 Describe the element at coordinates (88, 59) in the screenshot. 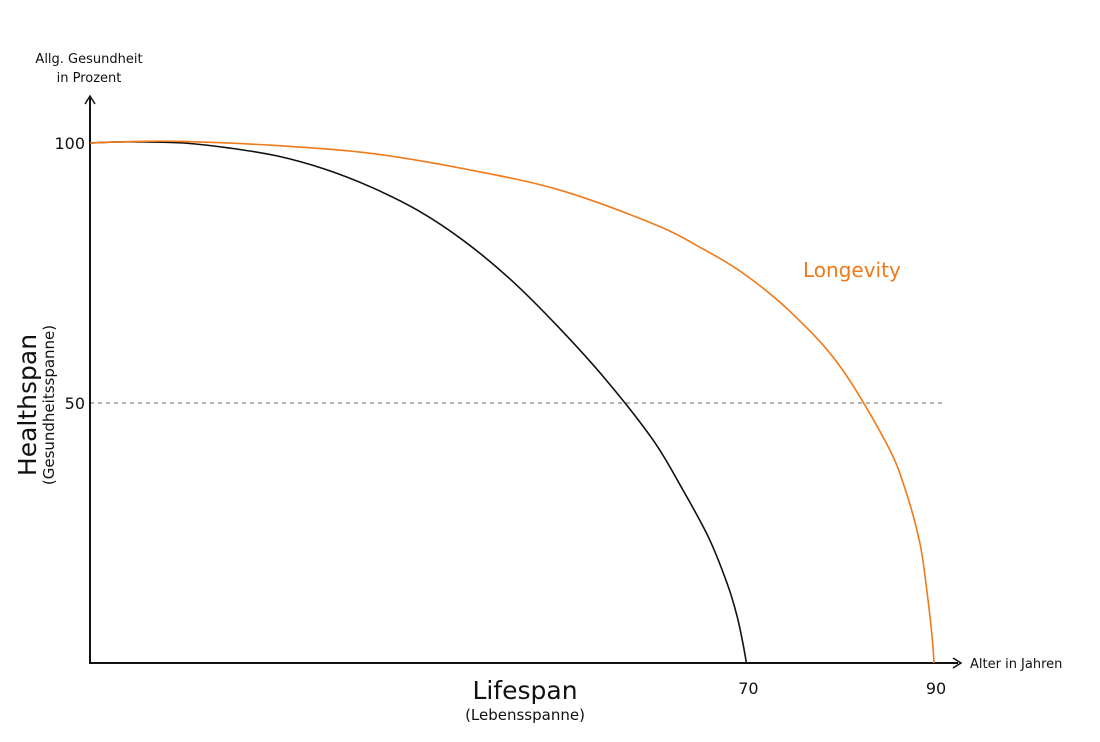

I see `y-axis-caption-line1: Allg. Gesundheit` at that location.